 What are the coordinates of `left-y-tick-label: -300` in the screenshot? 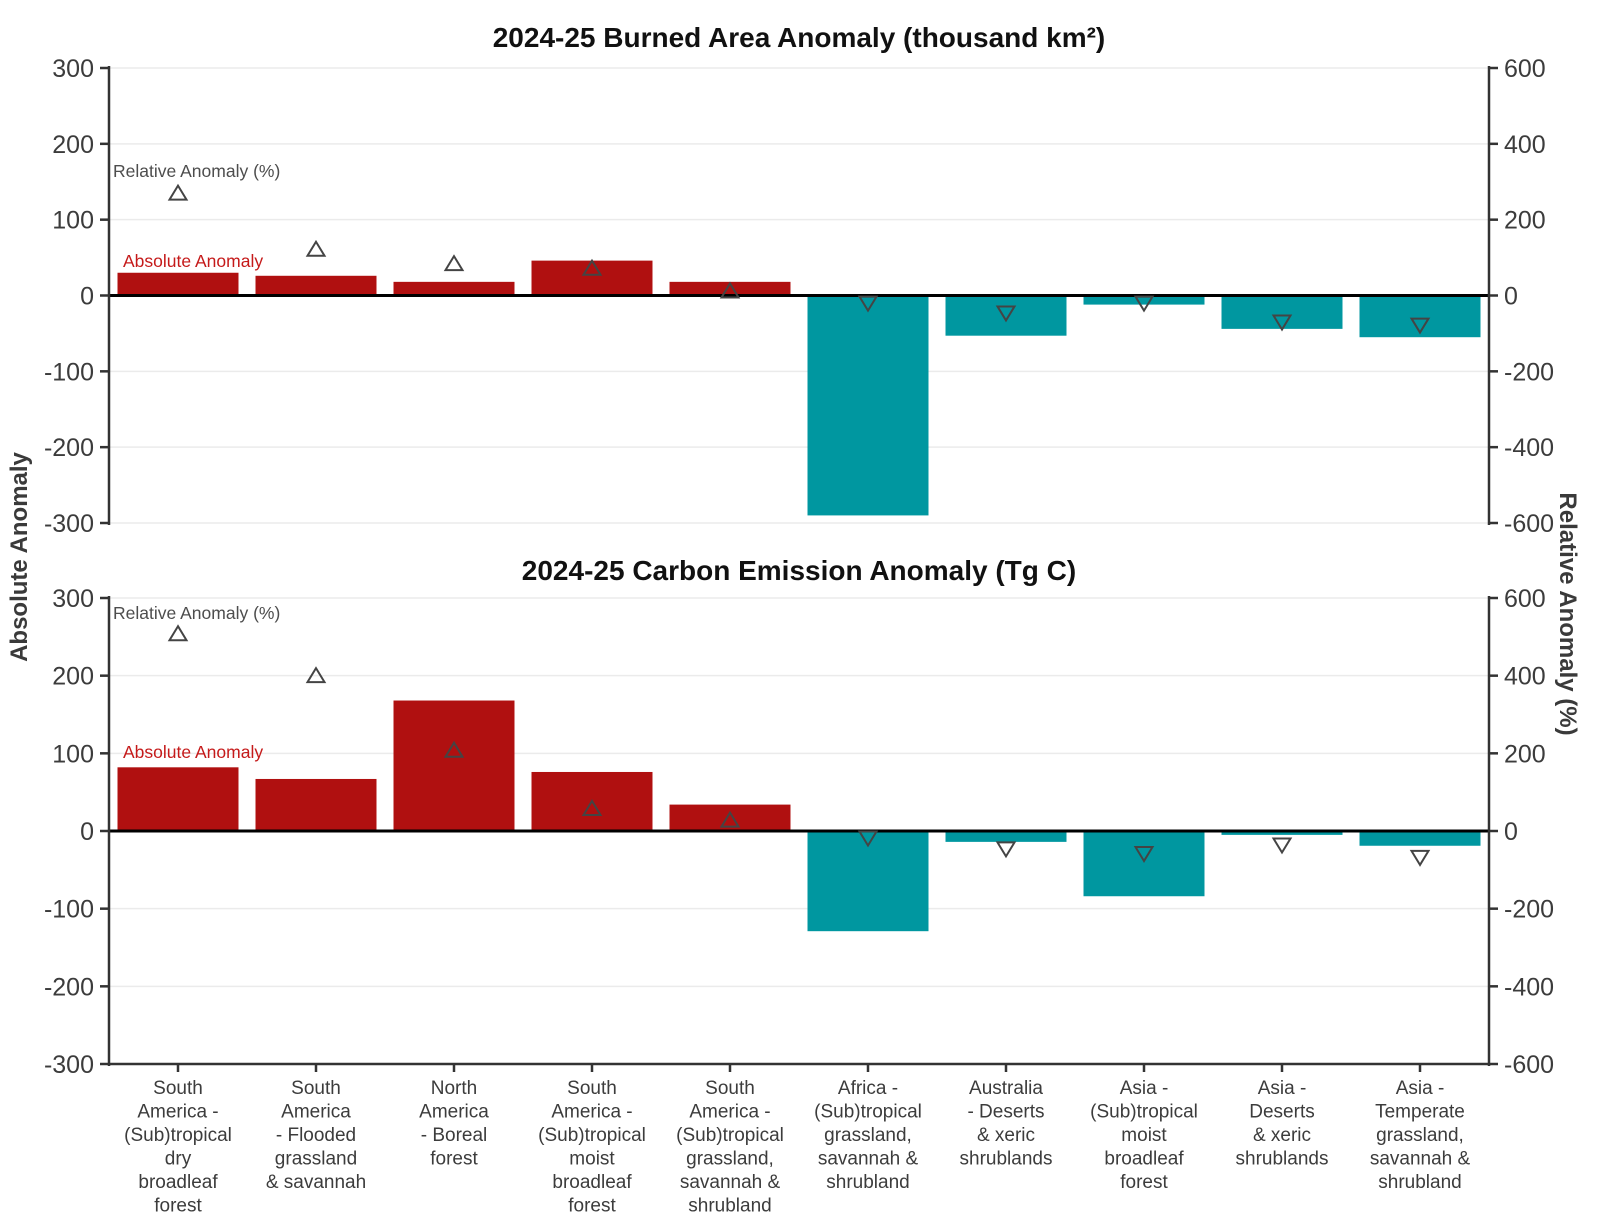 It's located at (69, 1065).